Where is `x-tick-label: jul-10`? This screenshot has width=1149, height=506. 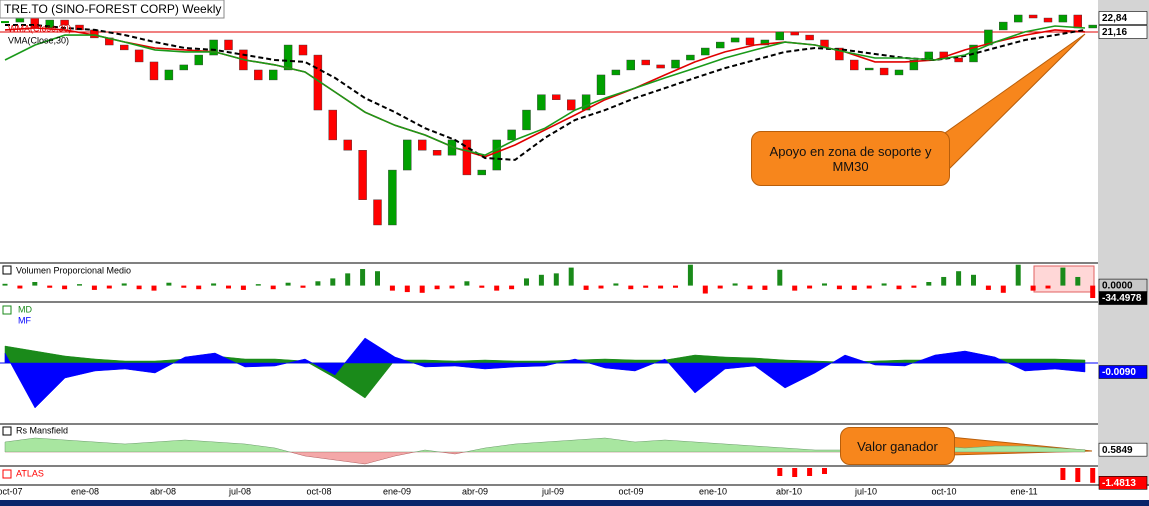 x-tick-label: jul-10 is located at coordinates (865, 491).